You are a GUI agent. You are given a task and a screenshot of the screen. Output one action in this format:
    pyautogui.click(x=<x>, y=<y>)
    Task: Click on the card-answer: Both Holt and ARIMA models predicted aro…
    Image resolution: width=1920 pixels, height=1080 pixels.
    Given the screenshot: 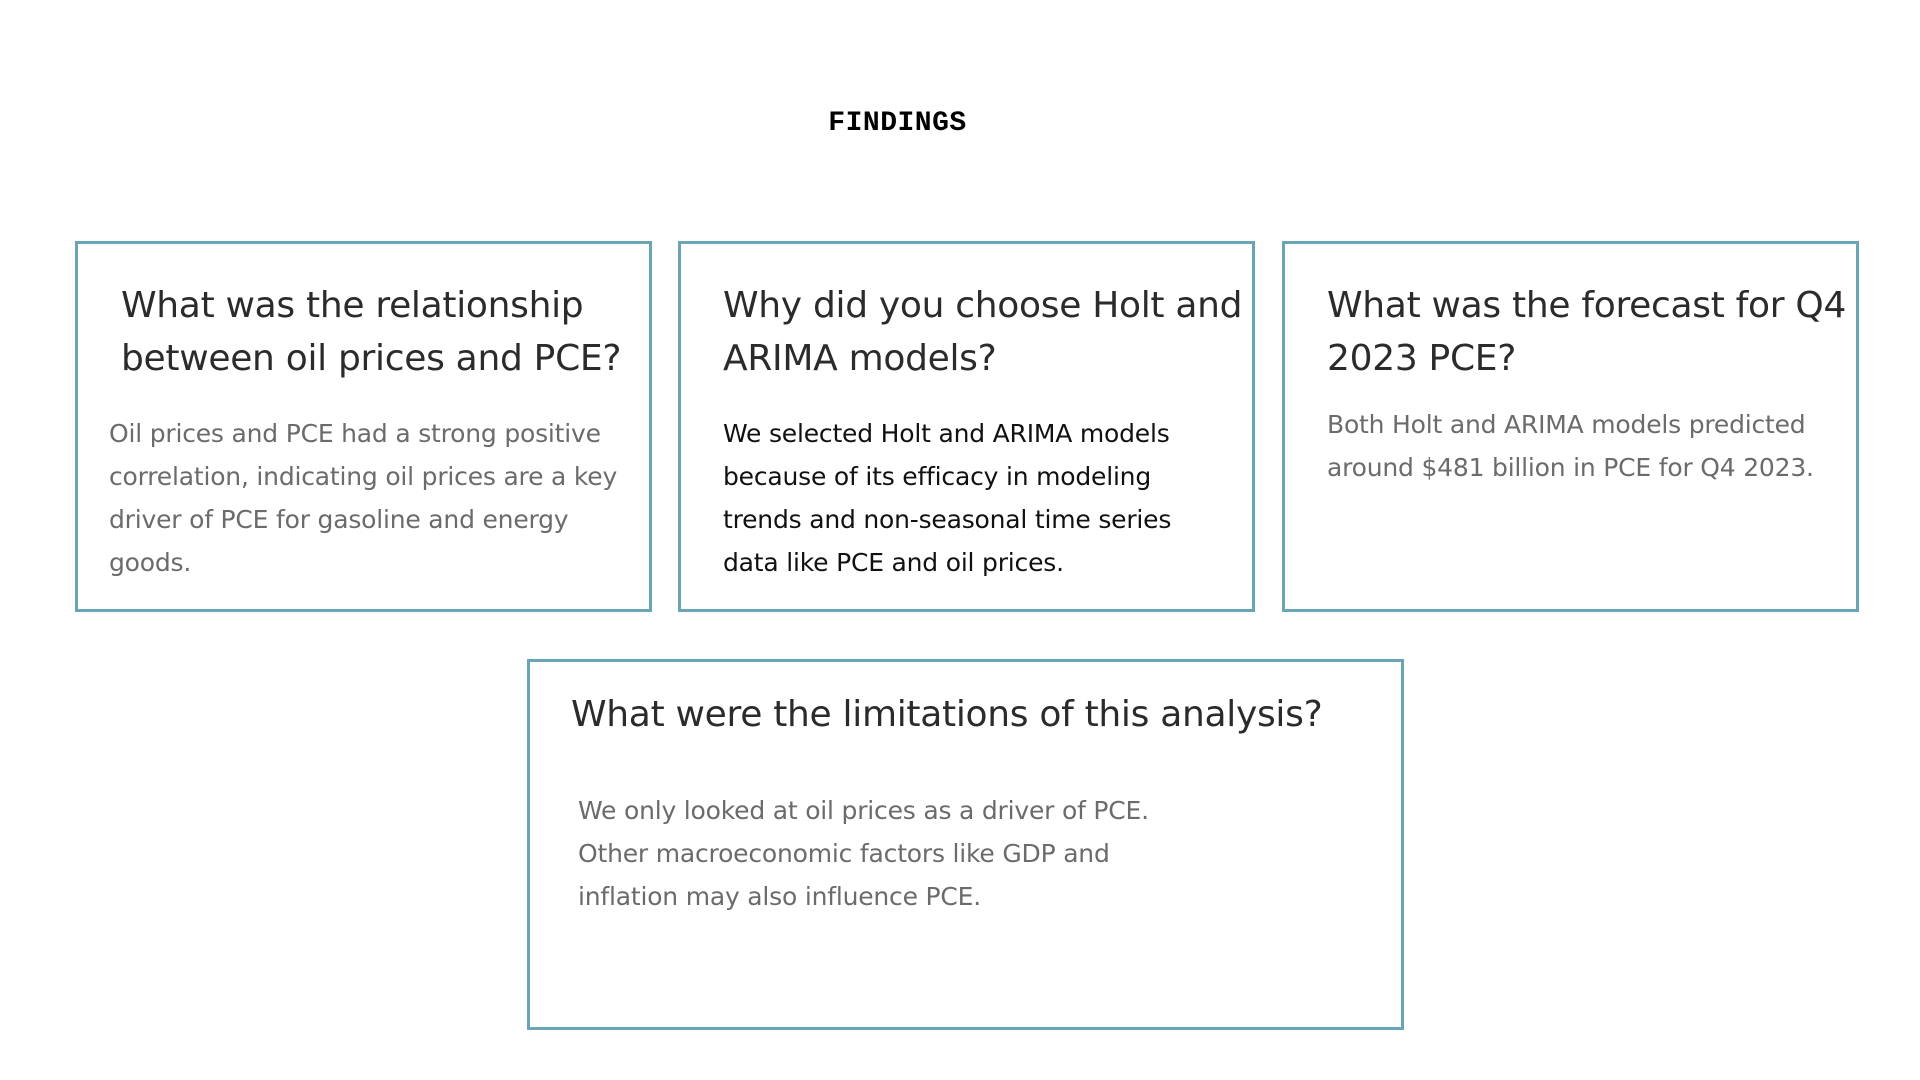 What is the action you would take?
    pyautogui.click(x=1570, y=446)
    